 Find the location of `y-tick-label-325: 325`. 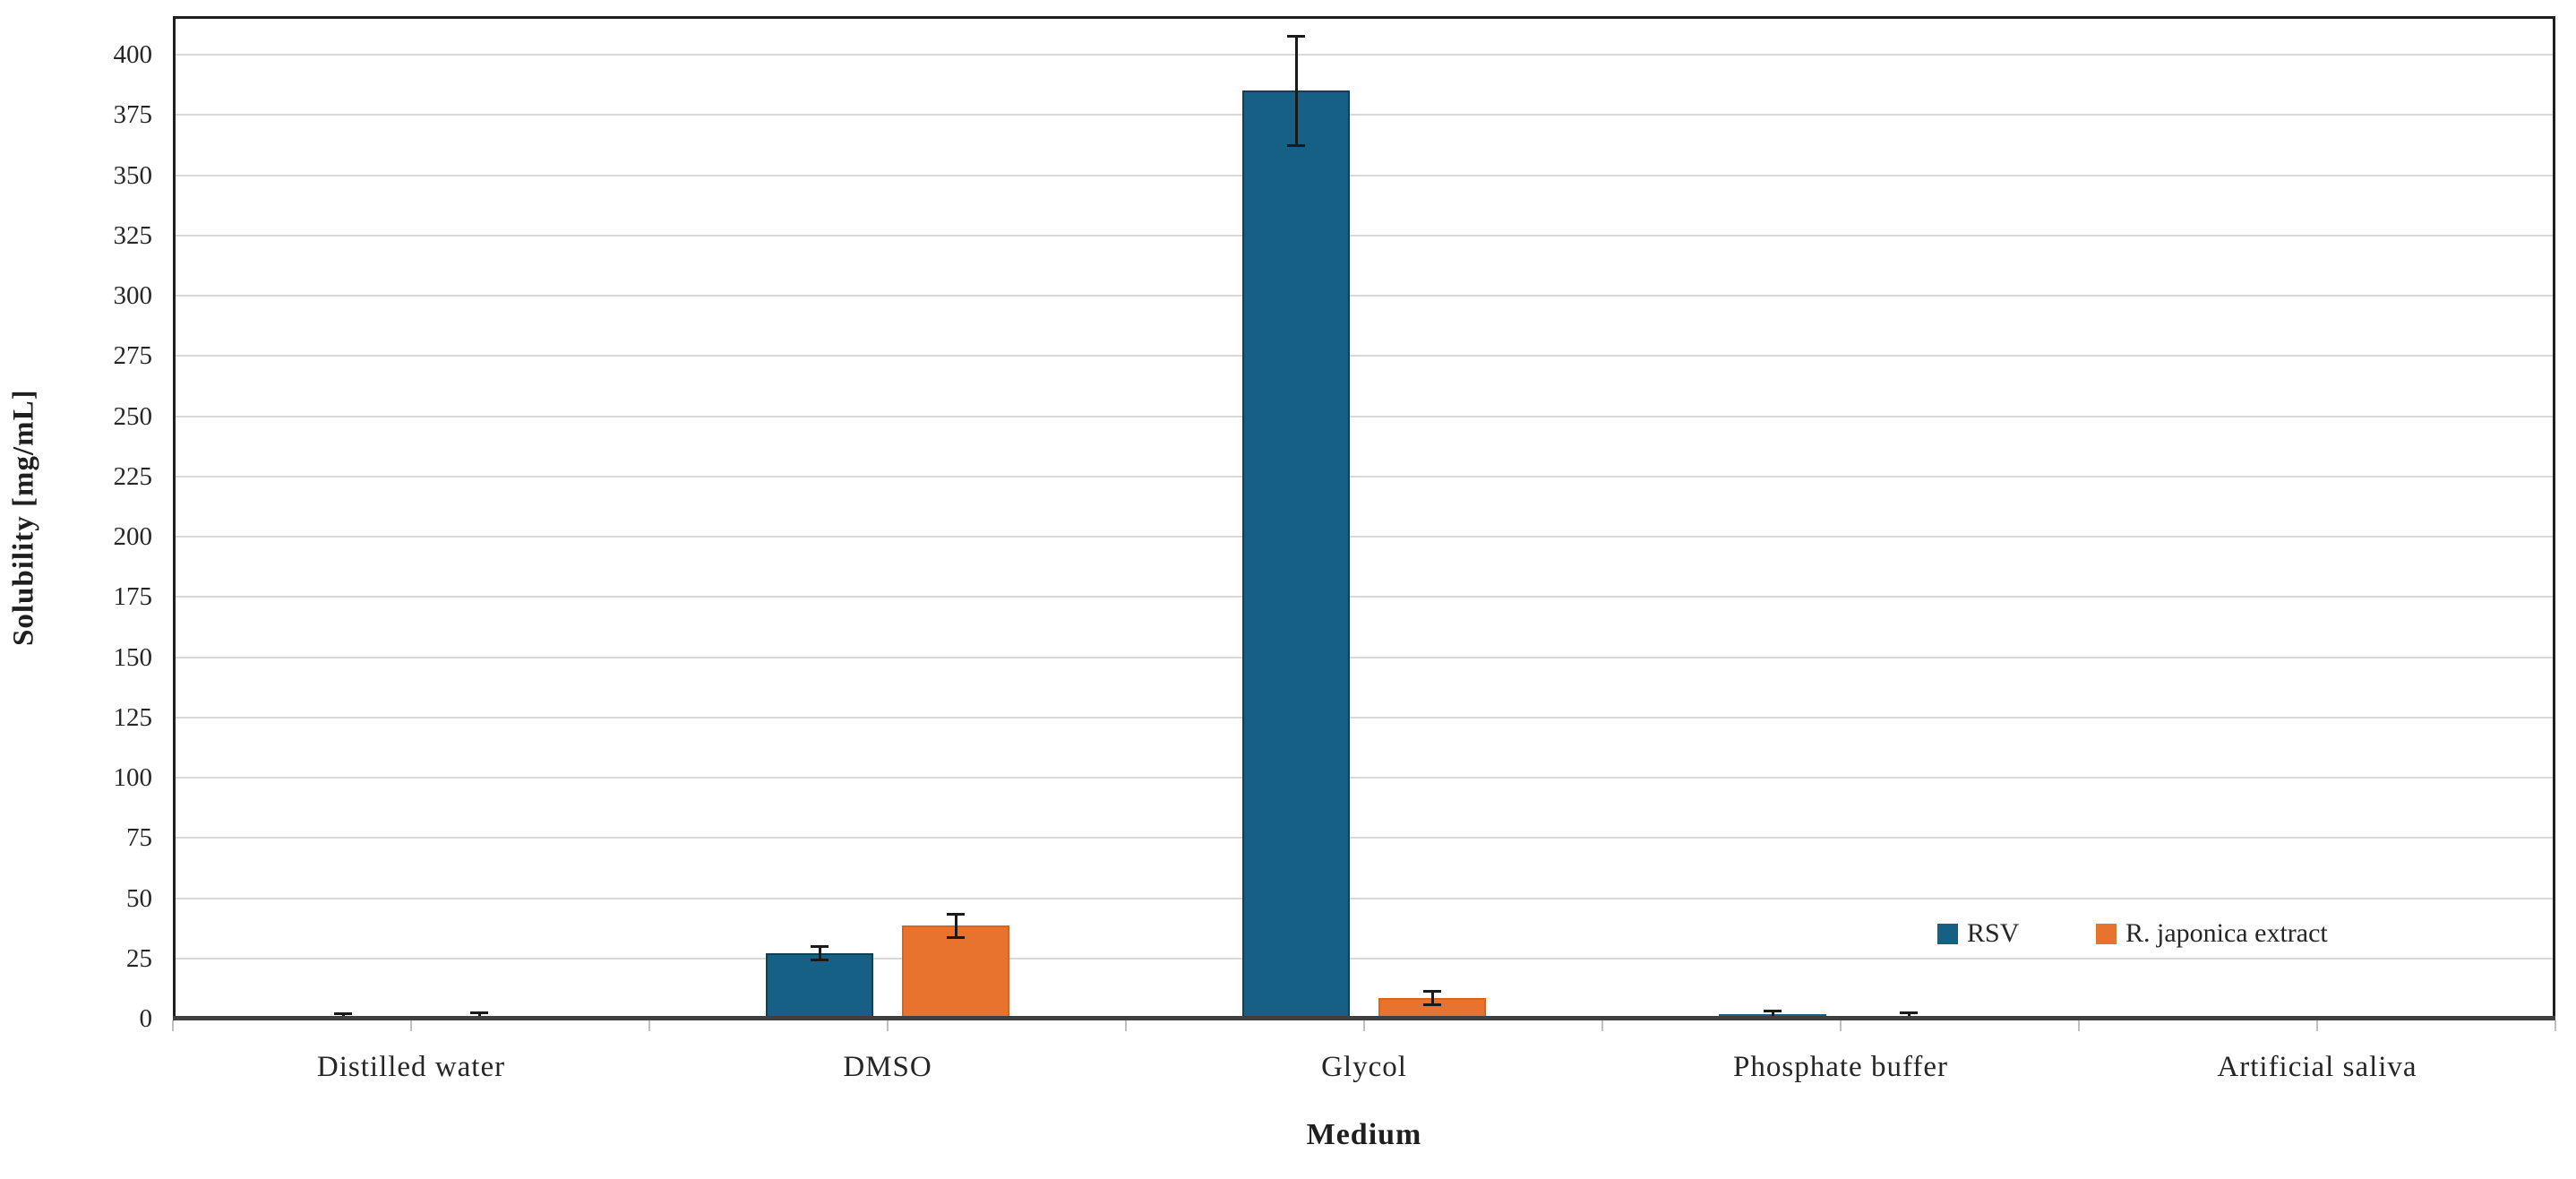

y-tick-label-325: 325 is located at coordinates (133, 235).